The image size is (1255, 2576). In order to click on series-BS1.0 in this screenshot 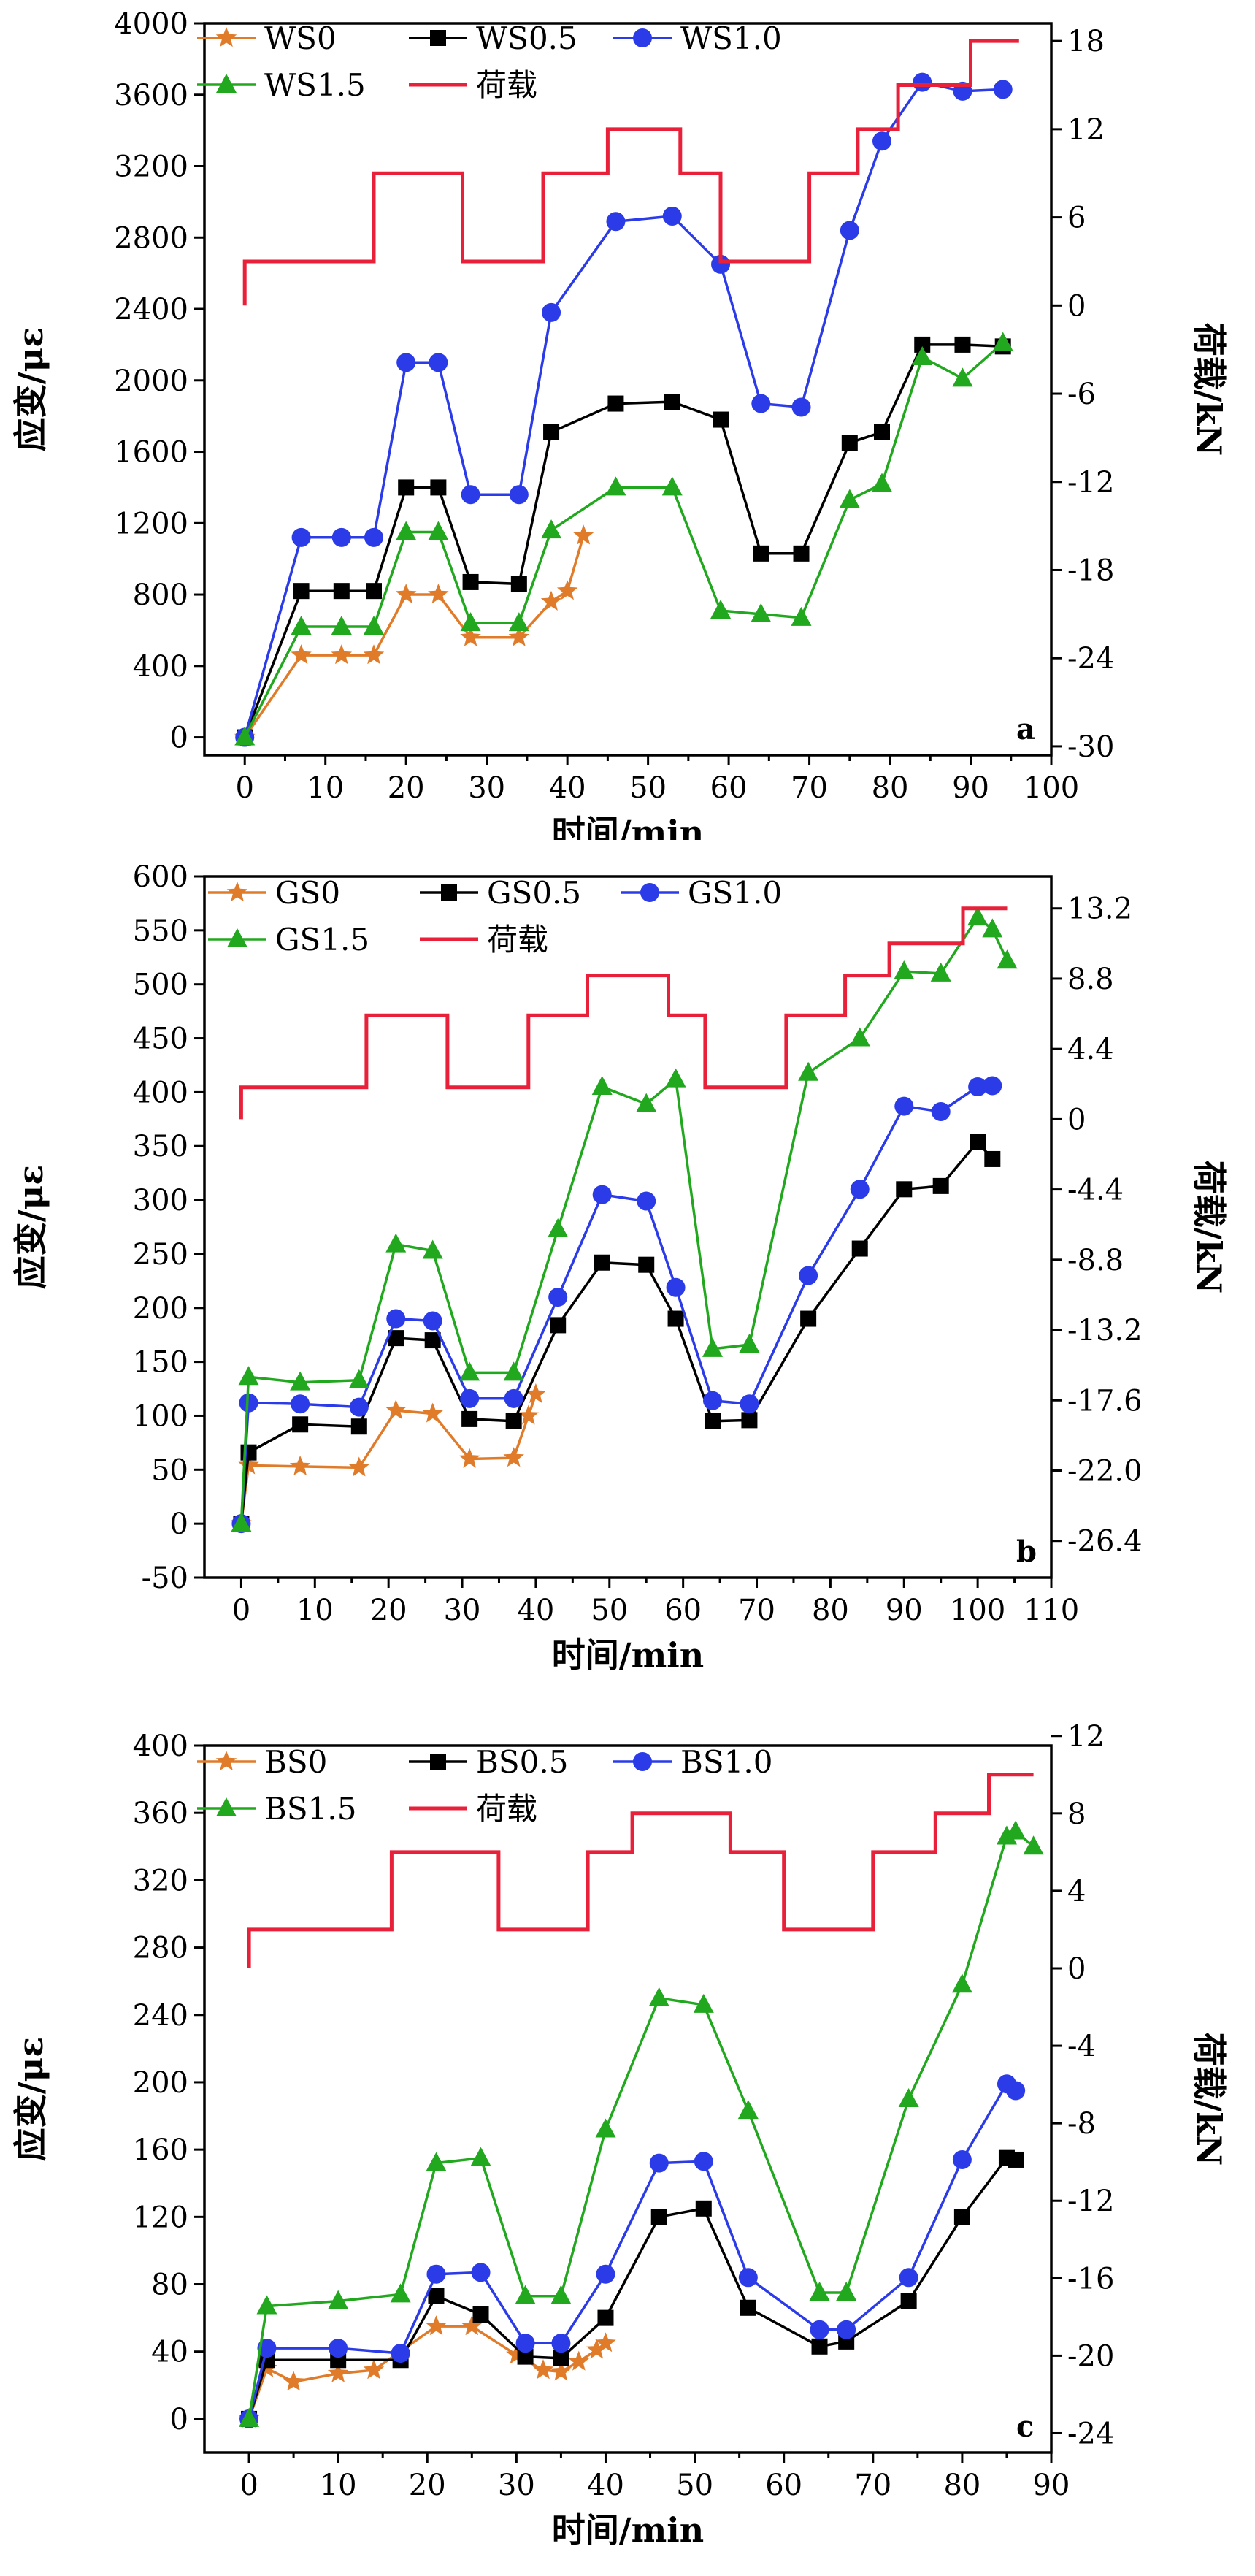, I will do `click(632, 2251)`.